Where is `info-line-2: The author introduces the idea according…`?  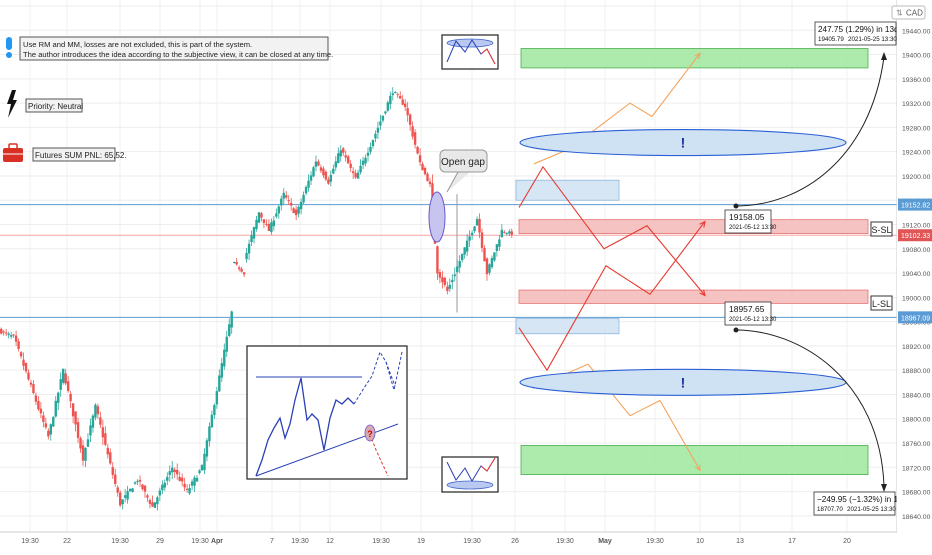 info-line-2: The author introduces the idea according… is located at coordinates (178, 54).